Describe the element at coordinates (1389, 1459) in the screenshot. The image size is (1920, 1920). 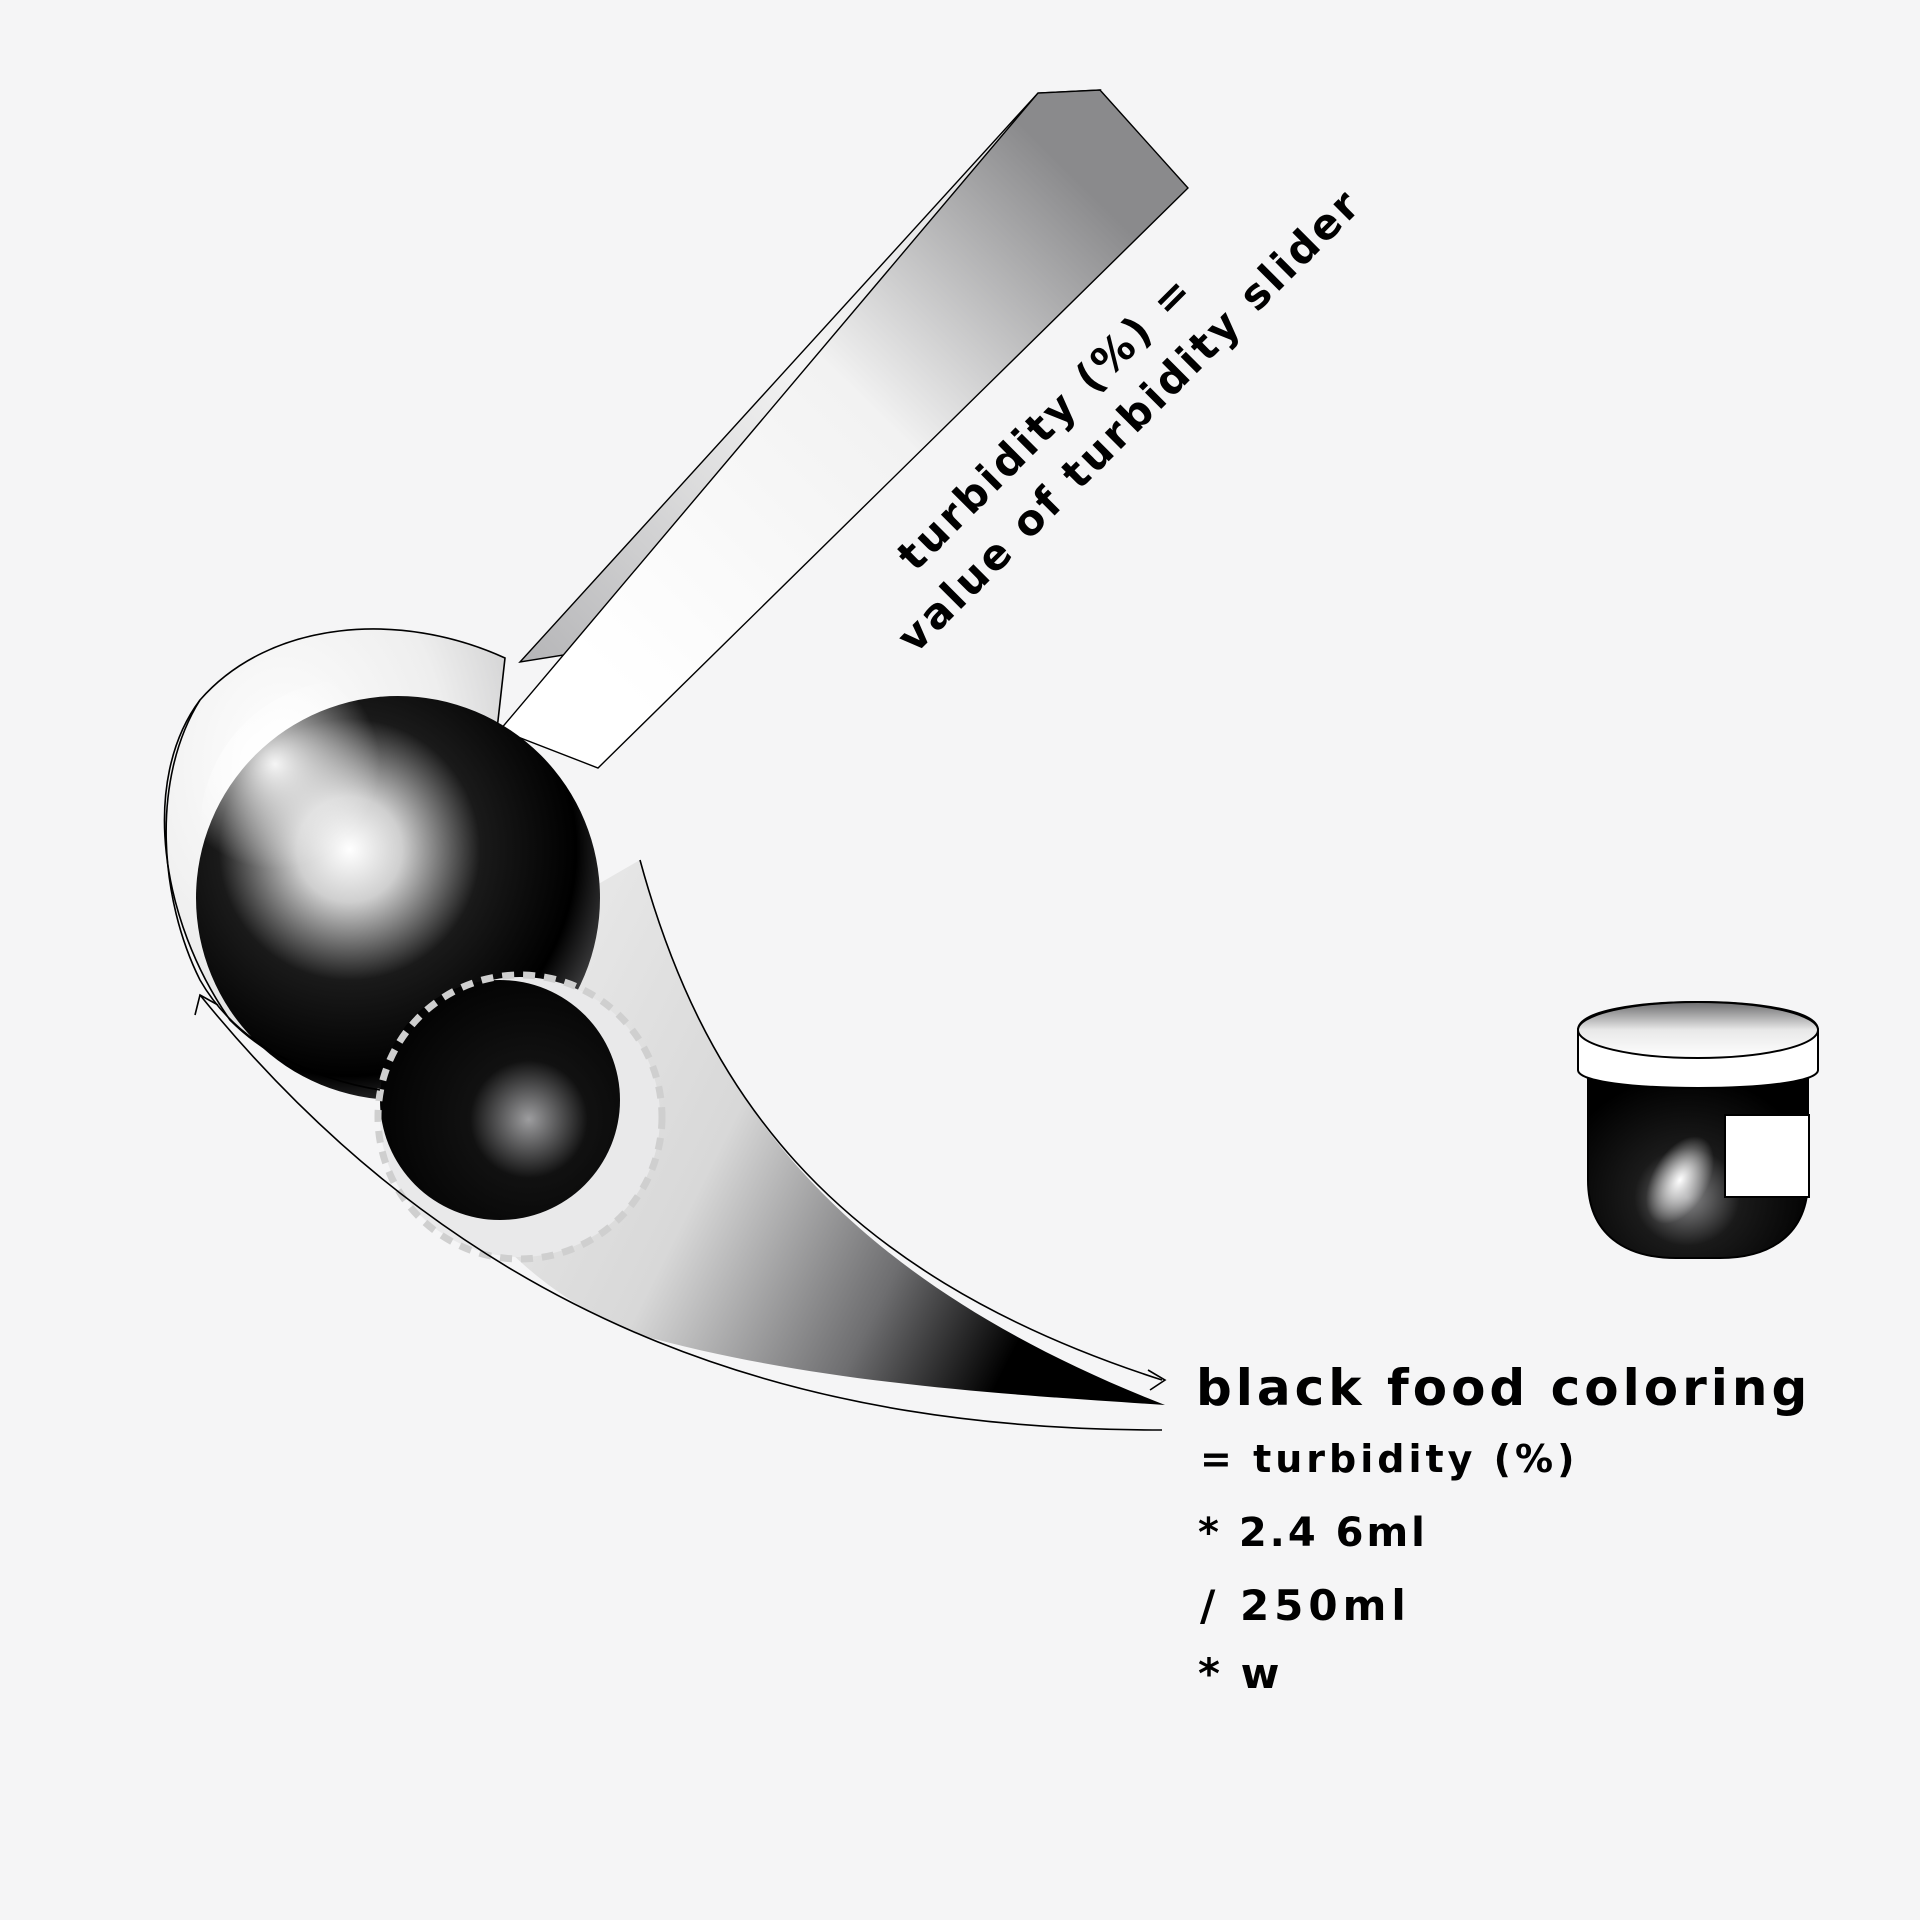
I see `formula-line2: = turbidity (%)` at that location.